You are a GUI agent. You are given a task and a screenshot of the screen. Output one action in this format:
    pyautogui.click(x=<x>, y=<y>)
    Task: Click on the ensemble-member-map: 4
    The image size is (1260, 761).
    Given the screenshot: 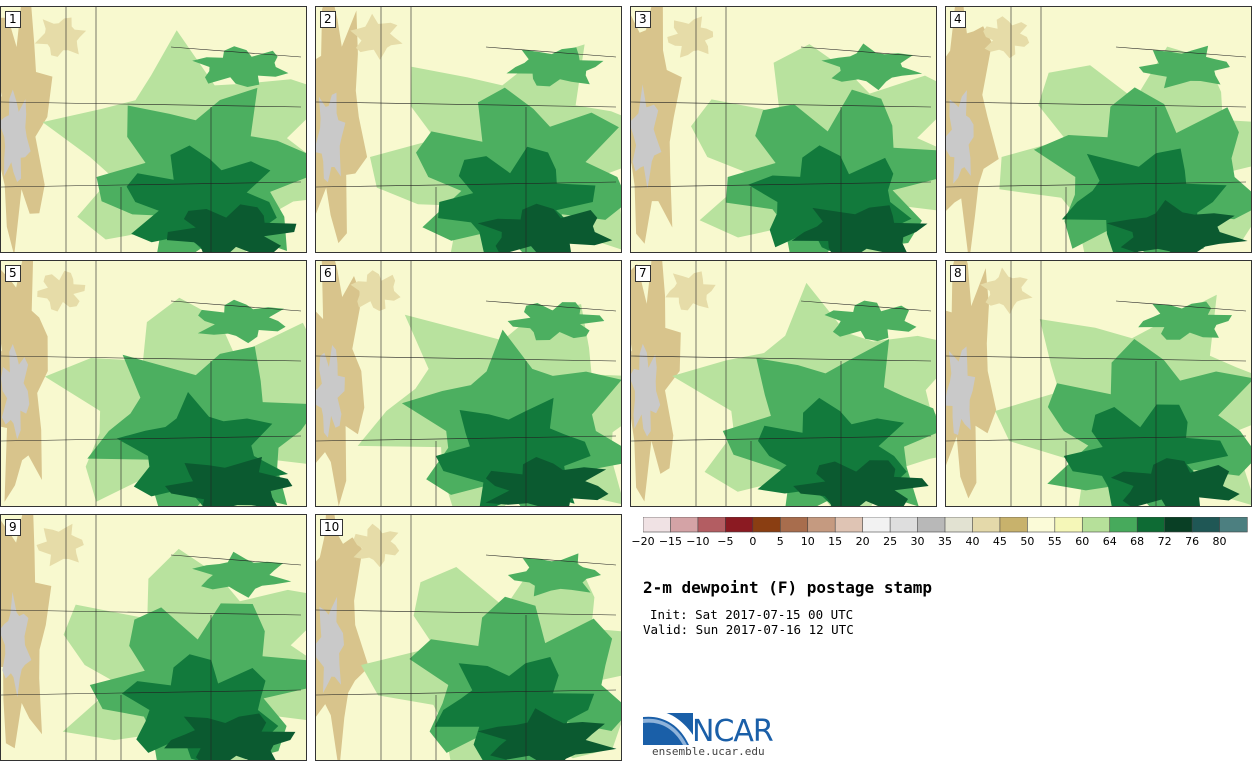 What is the action you would take?
    pyautogui.click(x=1098, y=129)
    